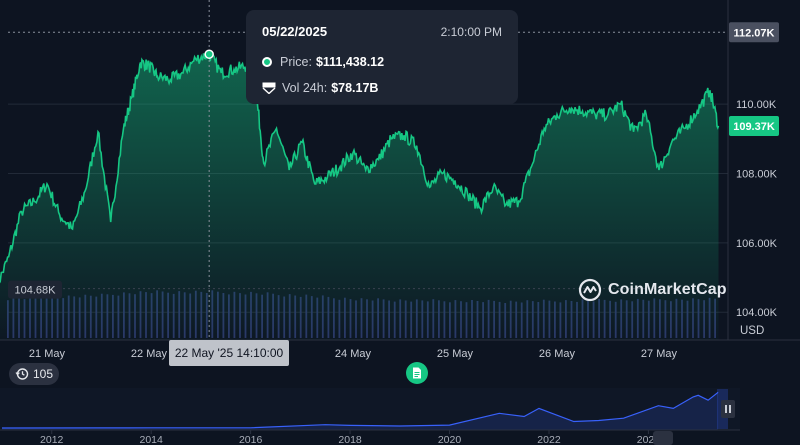 The image size is (800, 445). What do you see at coordinates (355, 88) in the screenshot?
I see `tooltip-vol-value: $78.17B` at bounding box center [355, 88].